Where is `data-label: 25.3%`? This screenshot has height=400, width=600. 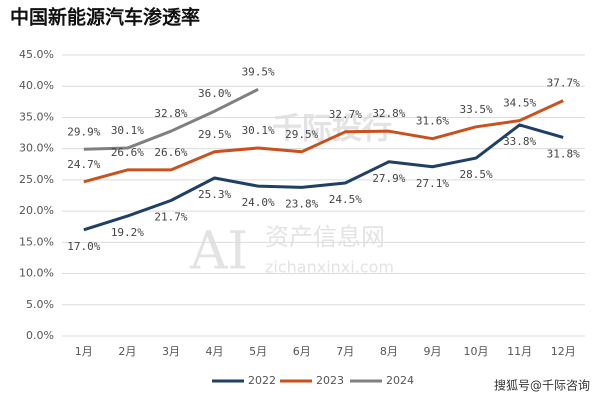 data-label: 25.3% is located at coordinates (214, 194).